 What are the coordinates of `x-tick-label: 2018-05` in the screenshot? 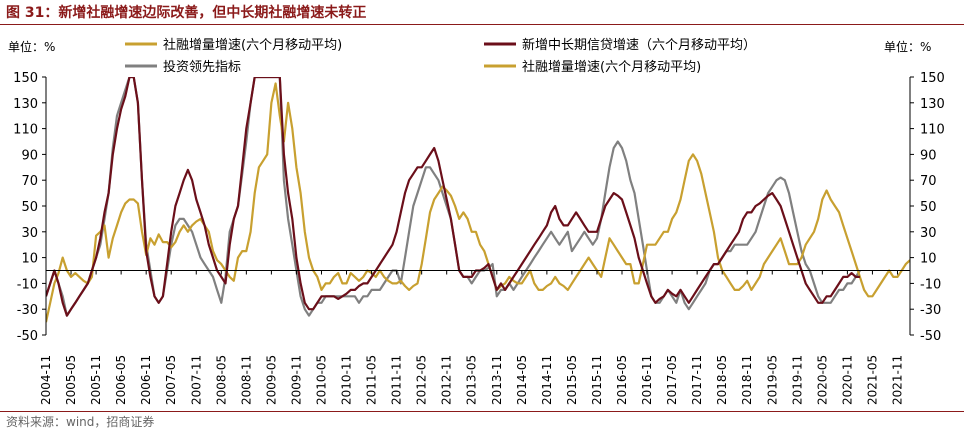 It's located at (722, 380).